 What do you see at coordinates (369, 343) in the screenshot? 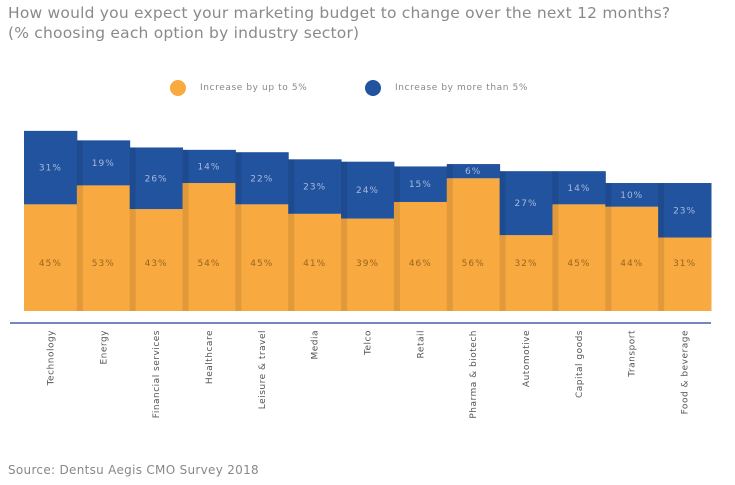
I see `category-label: Telco` at bounding box center [369, 343].